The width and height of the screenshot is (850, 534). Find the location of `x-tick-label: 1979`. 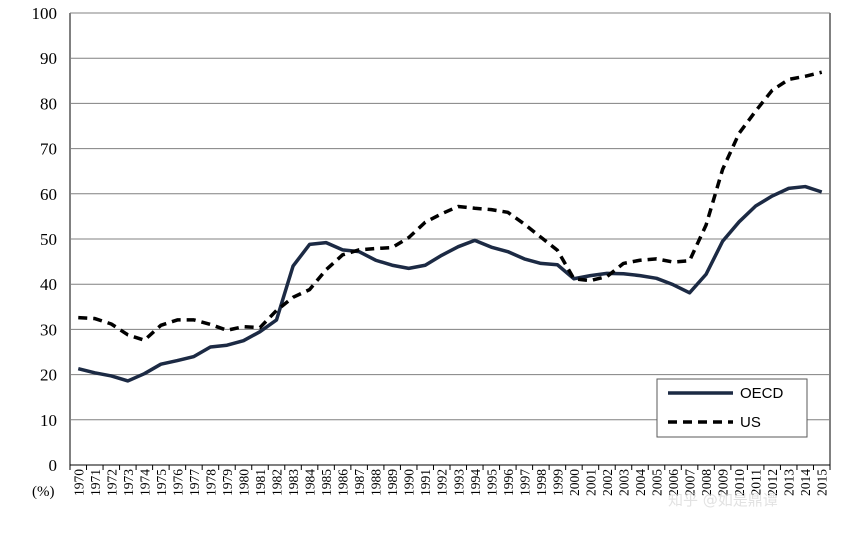

x-tick-label: 1979 is located at coordinates (227, 482).